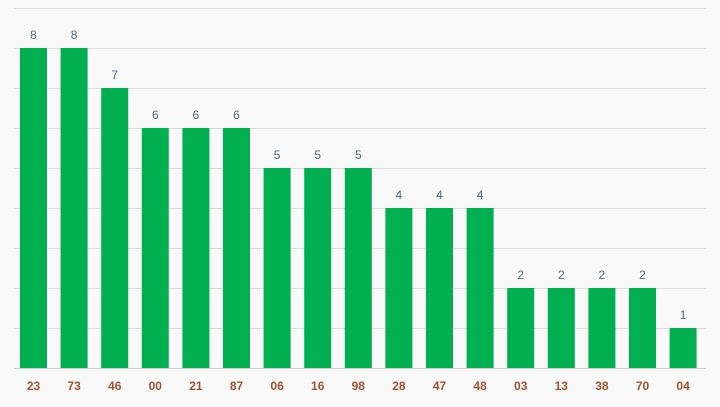 This screenshot has height=407, width=720. What do you see at coordinates (277, 386) in the screenshot?
I see `category-label-06: 06` at bounding box center [277, 386].